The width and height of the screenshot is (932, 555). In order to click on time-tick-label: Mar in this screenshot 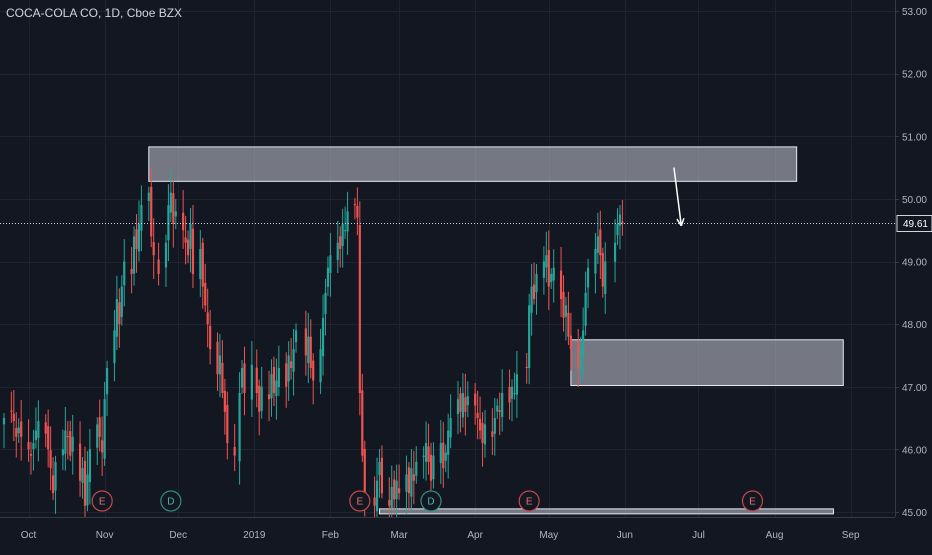, I will do `click(399, 535)`.